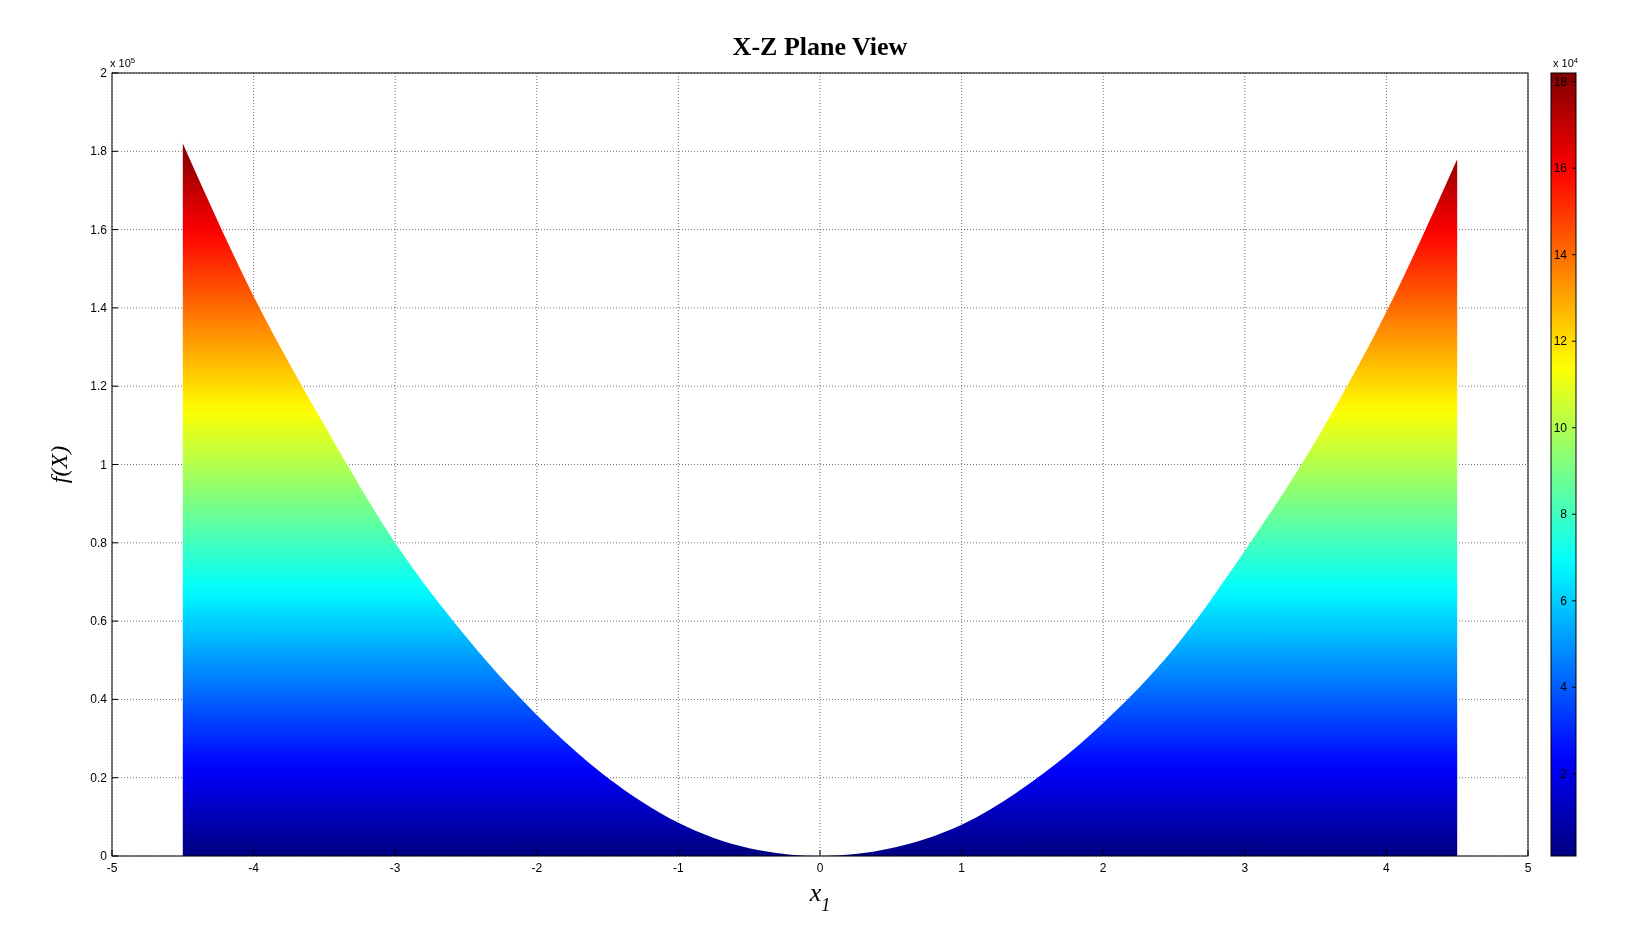  I want to click on x-axis-title: x$_{1}$, so click(819, 896).